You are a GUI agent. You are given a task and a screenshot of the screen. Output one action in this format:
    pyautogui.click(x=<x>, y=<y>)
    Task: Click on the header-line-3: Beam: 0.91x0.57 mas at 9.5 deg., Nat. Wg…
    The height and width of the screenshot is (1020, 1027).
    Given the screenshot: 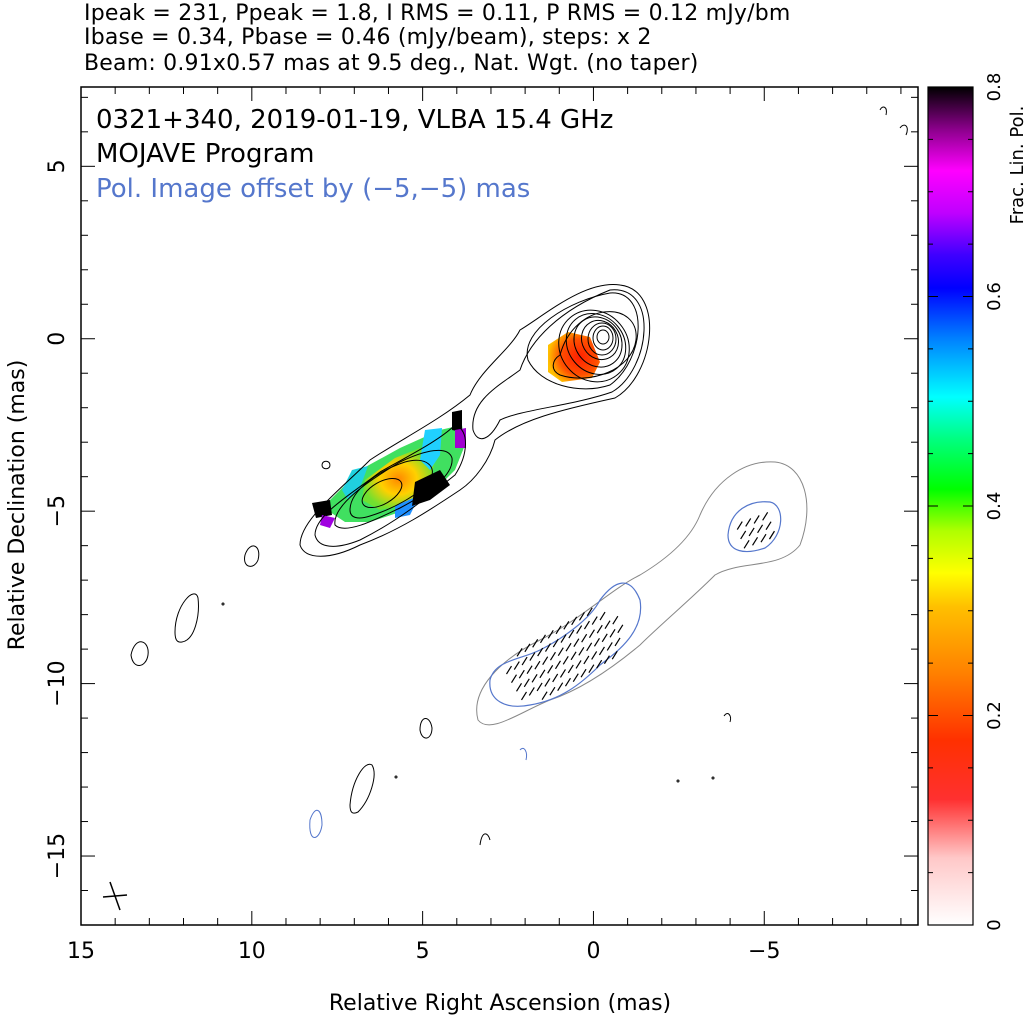 What is the action you would take?
    pyautogui.click(x=391, y=63)
    